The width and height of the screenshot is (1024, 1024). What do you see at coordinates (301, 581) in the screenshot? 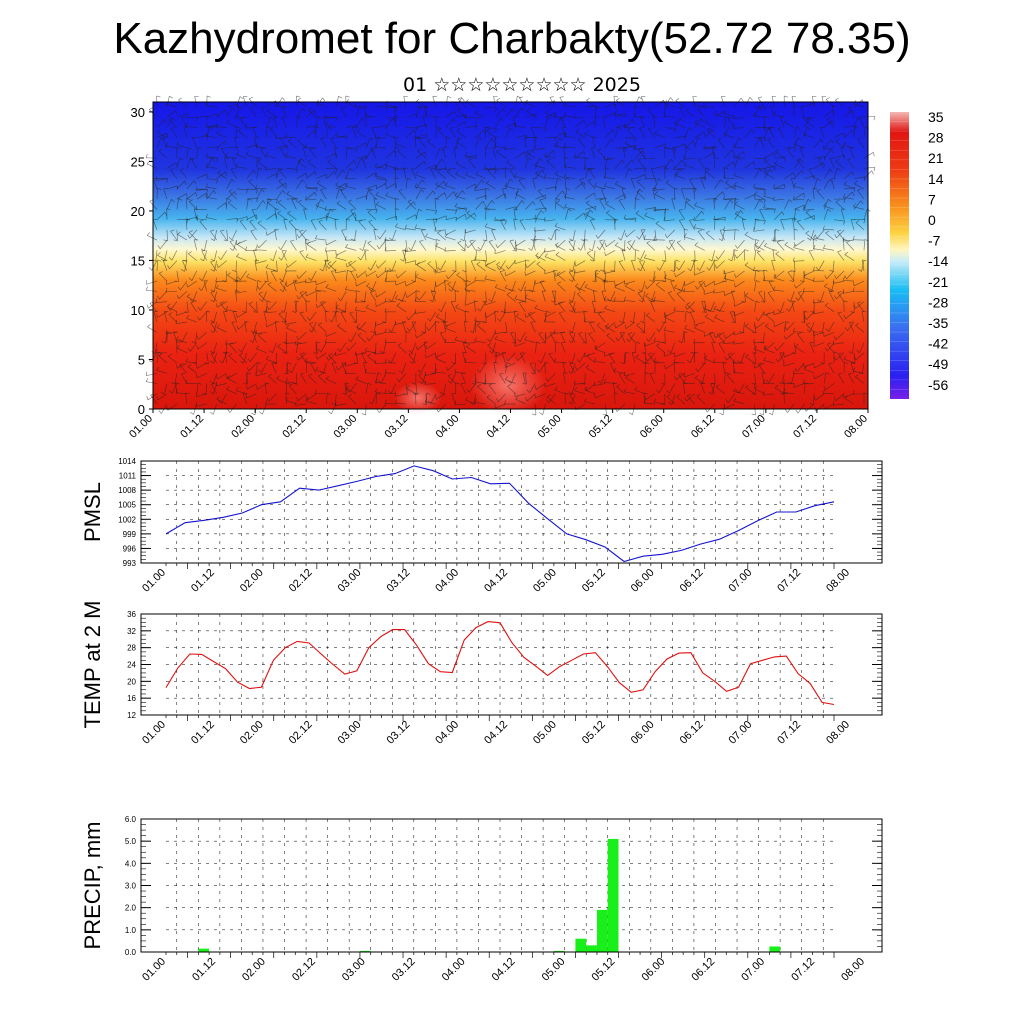
I see `x-tick-label: 02.12` at bounding box center [301, 581].